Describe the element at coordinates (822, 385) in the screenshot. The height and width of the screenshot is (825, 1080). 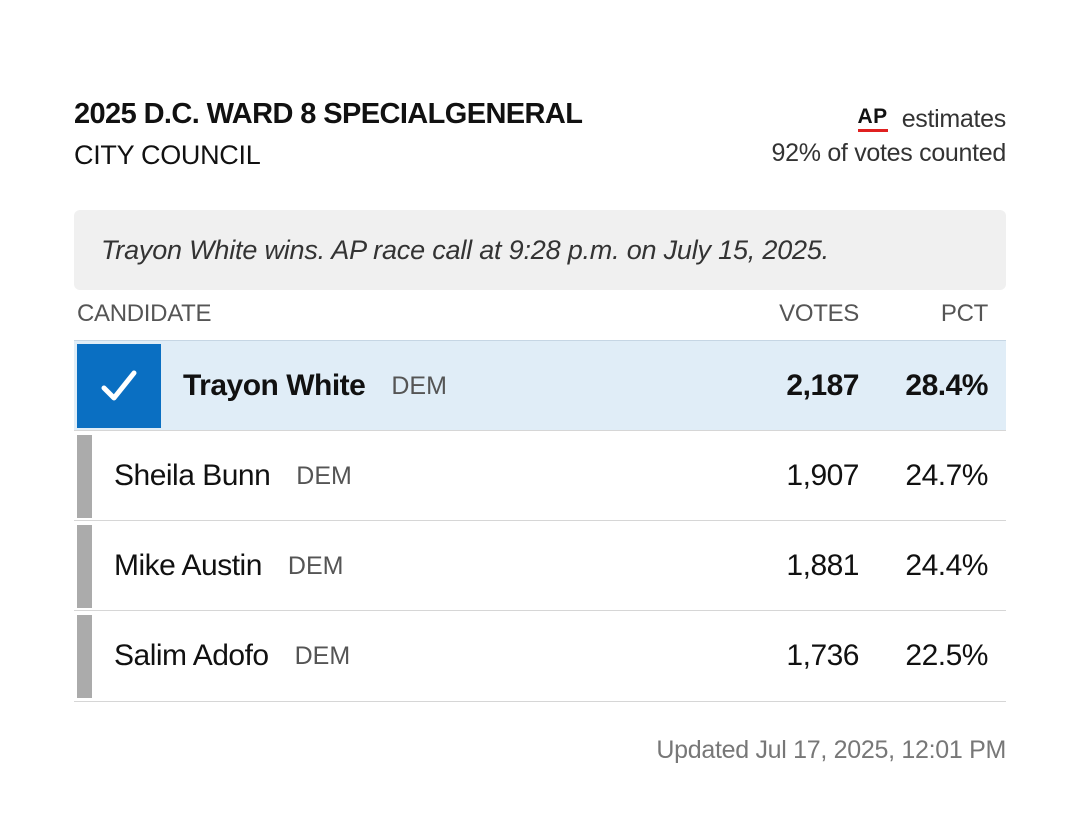
I see `candidate-votes: 2,187` at that location.